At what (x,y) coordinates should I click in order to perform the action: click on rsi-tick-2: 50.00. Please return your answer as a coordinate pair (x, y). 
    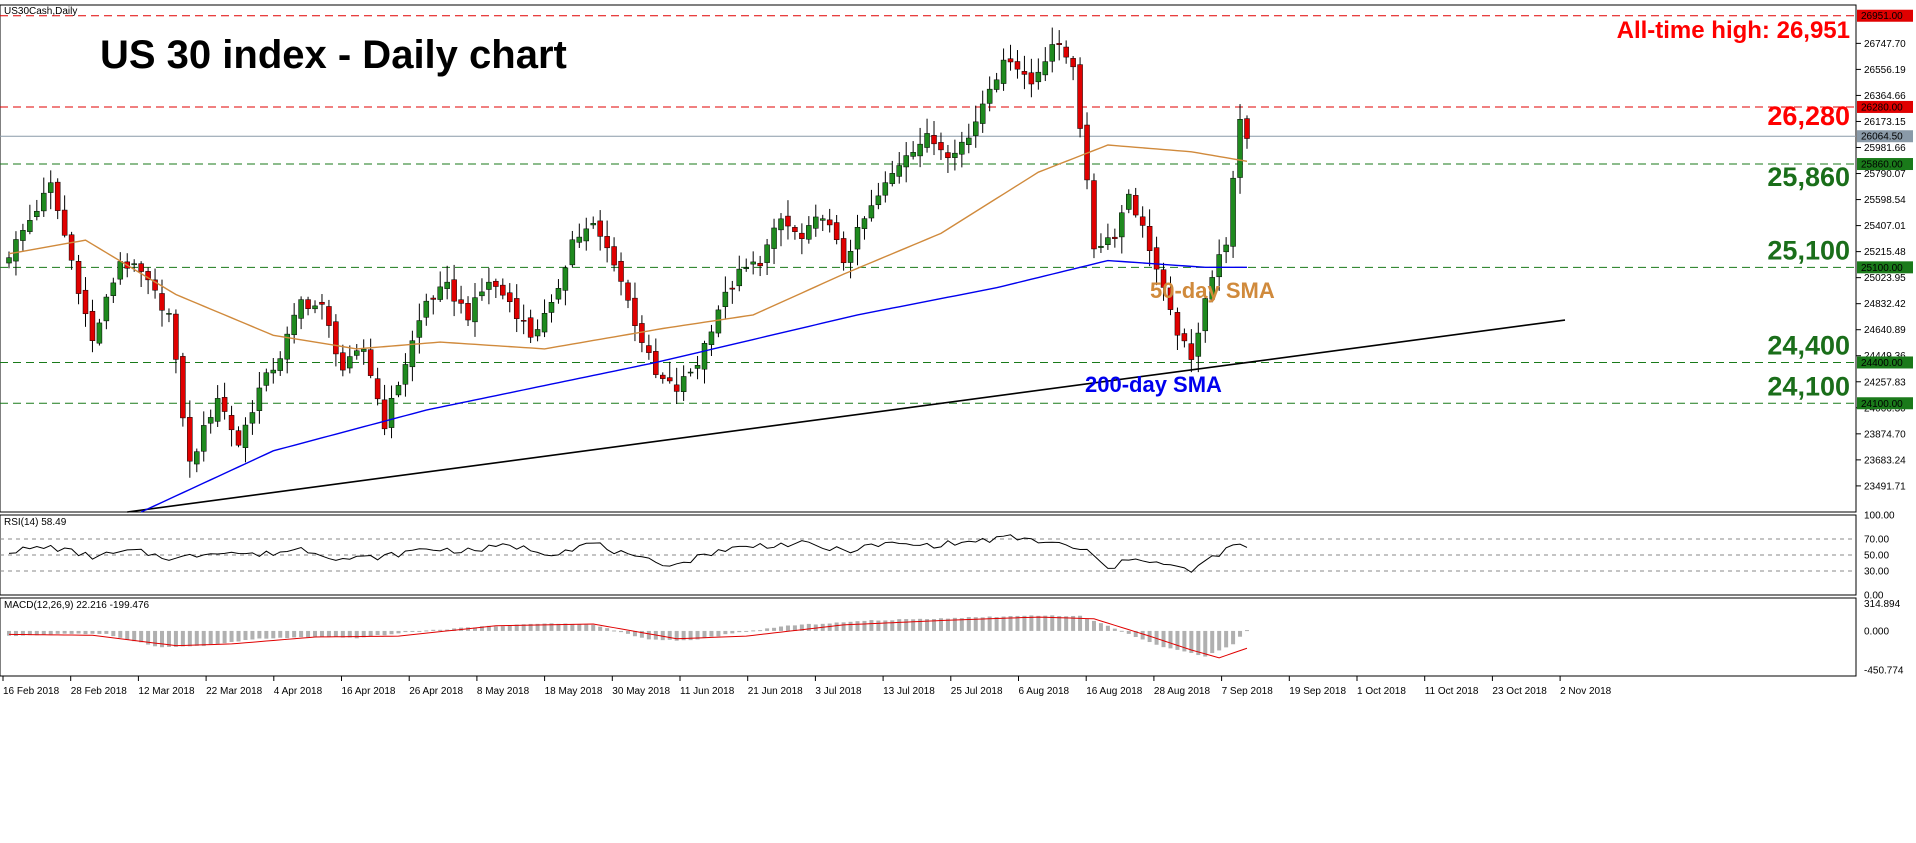
    Looking at the image, I should click on (1876, 556).